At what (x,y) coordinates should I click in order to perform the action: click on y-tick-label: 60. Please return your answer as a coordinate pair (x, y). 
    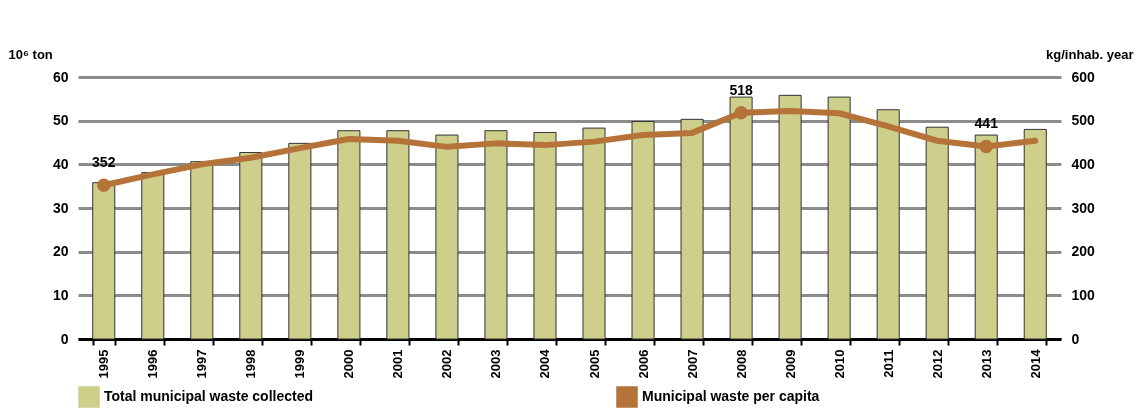
    Looking at the image, I should click on (60, 76).